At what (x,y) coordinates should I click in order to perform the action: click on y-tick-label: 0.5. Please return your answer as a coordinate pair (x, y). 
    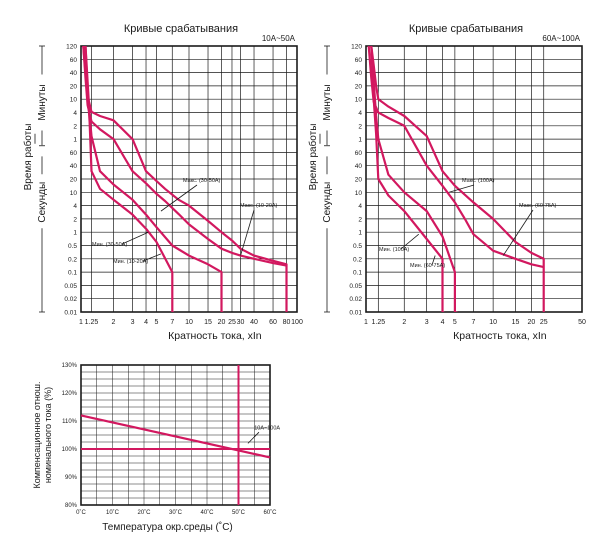
    Looking at the image, I should click on (72, 246).